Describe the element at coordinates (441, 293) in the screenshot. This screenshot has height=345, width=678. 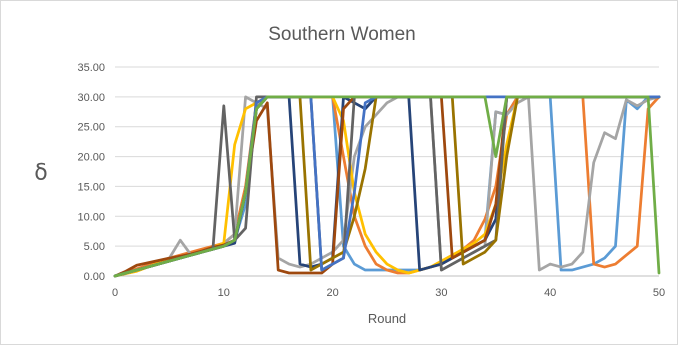
I see `x-tick-label: 30` at that location.